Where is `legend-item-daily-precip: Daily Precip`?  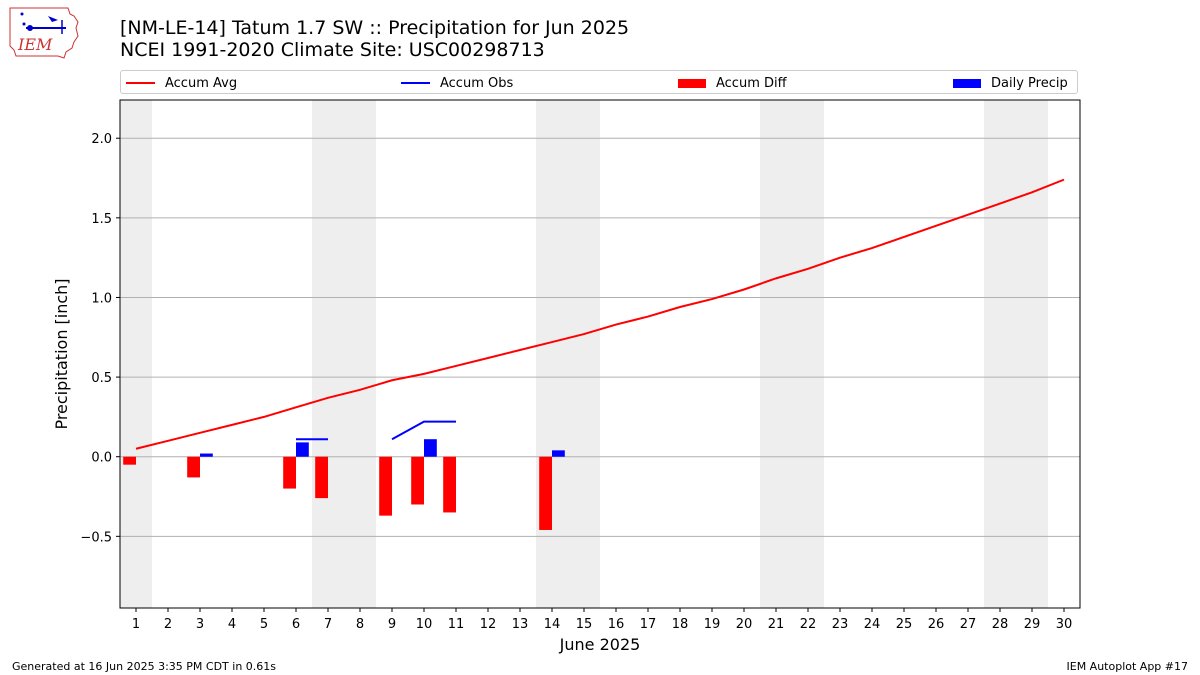
legend-item-daily-precip: Daily Precip is located at coordinates (1010, 83).